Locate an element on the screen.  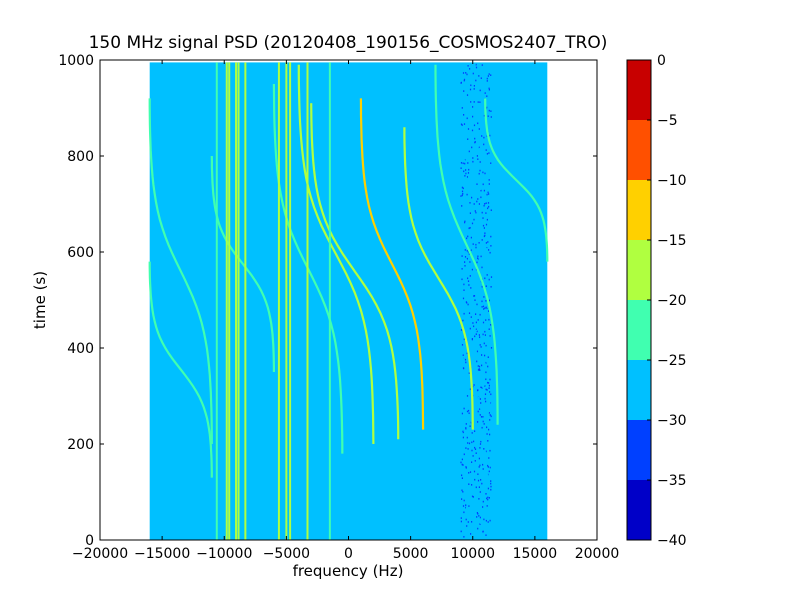
y-tick-label: 600 is located at coordinates (80, 253).